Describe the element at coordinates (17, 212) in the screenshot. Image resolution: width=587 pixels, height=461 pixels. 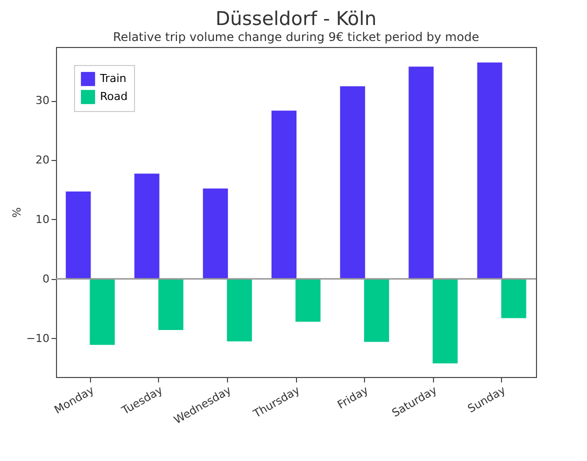
I see `y-axis-title: %` at that location.